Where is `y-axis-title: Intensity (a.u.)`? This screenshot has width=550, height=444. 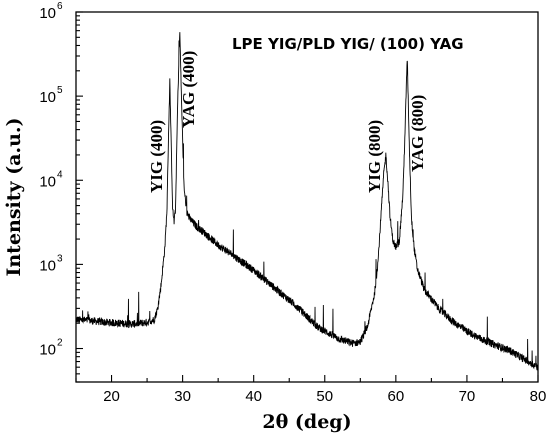
y-axis-title: Intensity (a.u.) is located at coordinates (14, 196).